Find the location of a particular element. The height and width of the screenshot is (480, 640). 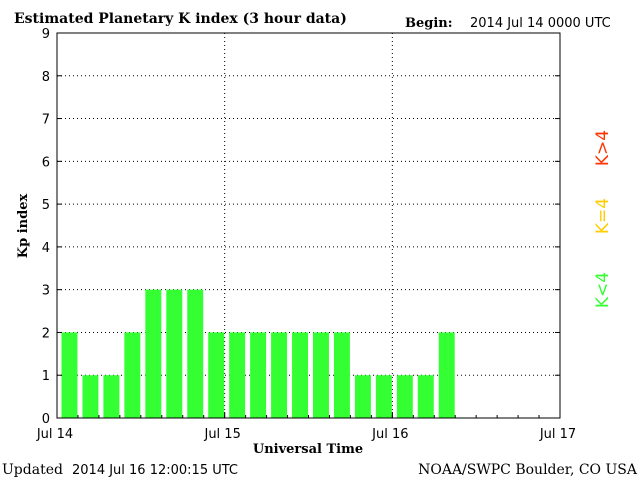

y-tick-label: 7 is located at coordinates (46, 120).